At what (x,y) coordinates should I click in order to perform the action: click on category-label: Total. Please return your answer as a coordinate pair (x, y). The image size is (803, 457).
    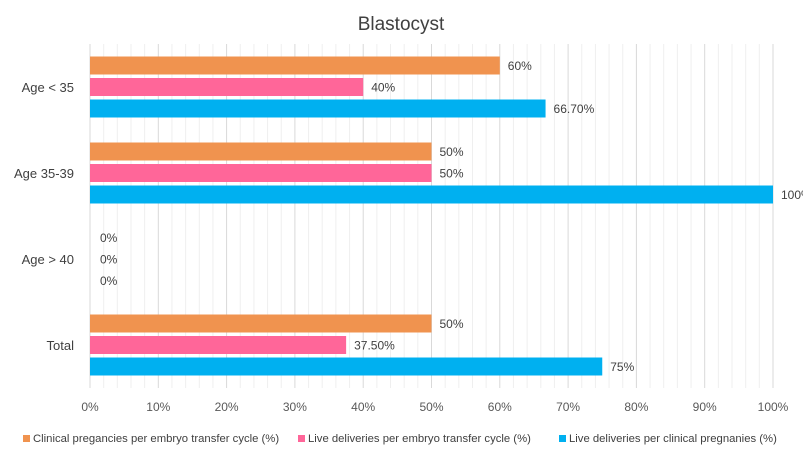
    Looking at the image, I should click on (61, 345).